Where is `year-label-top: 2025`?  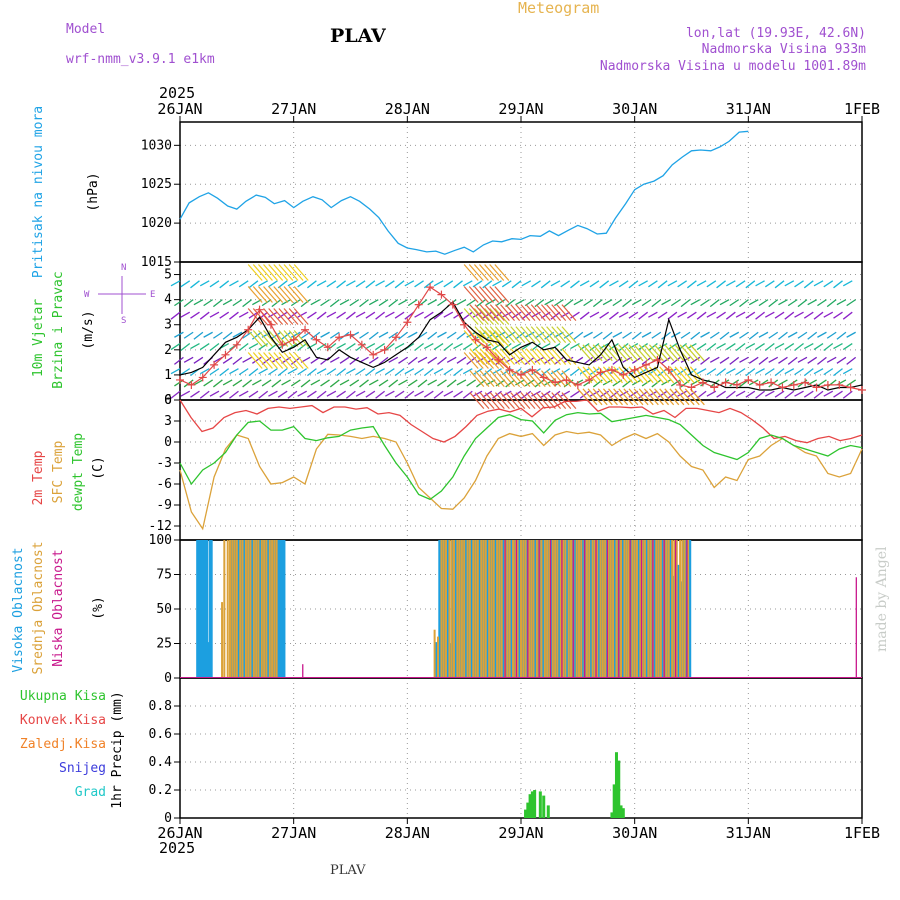
year-label-top: 2025 is located at coordinates (177, 93).